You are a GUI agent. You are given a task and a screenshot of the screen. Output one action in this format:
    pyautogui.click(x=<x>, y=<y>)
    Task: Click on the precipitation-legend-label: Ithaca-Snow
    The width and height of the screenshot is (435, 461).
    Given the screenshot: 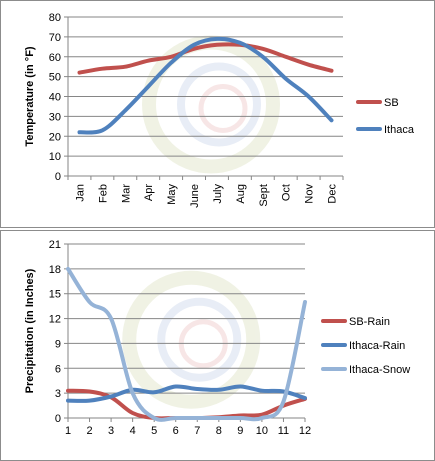 What is the action you would take?
    pyautogui.click(x=379, y=370)
    